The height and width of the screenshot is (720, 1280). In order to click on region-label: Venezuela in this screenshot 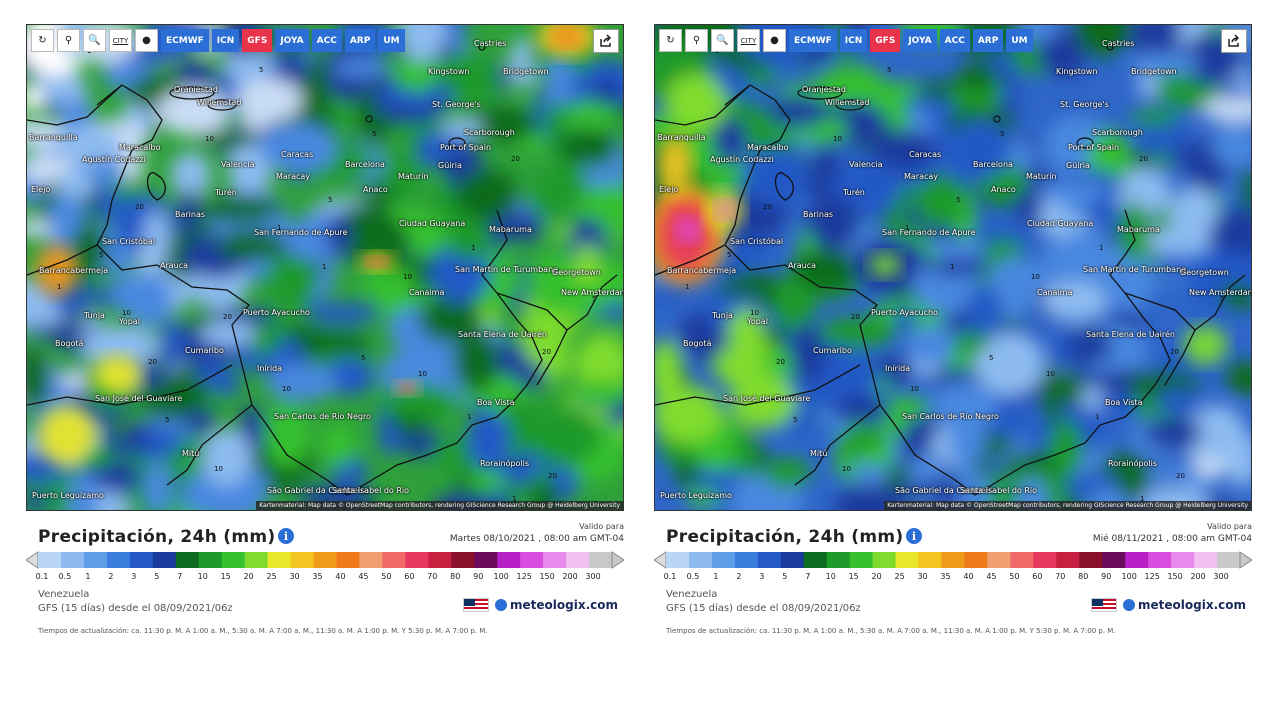, I will do `click(64, 594)`.